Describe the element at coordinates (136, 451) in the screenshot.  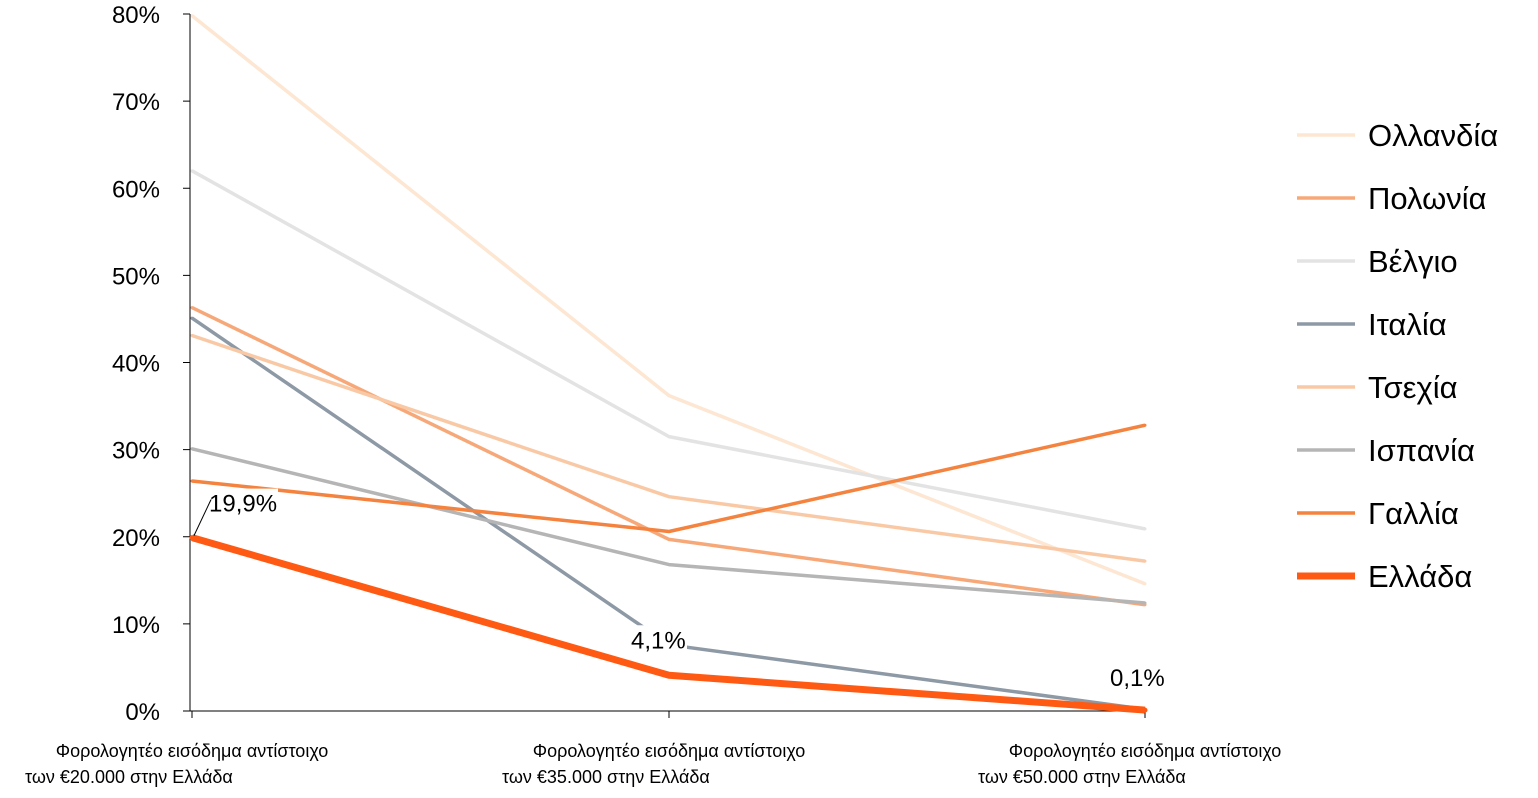
I see `y-tick-label: 30%` at that location.